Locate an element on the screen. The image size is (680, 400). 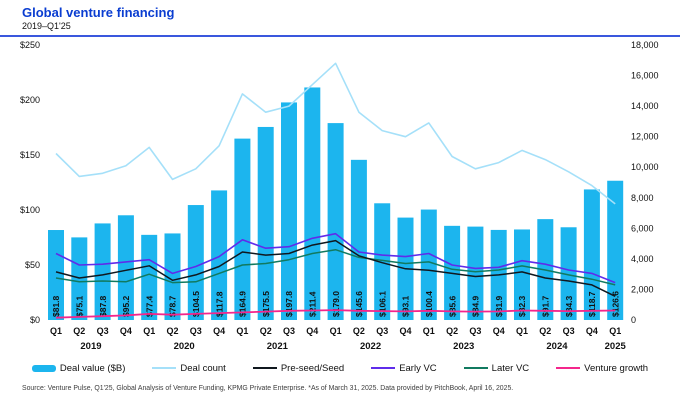
bar-value-label: $85.6 is located at coordinates (452, 306).